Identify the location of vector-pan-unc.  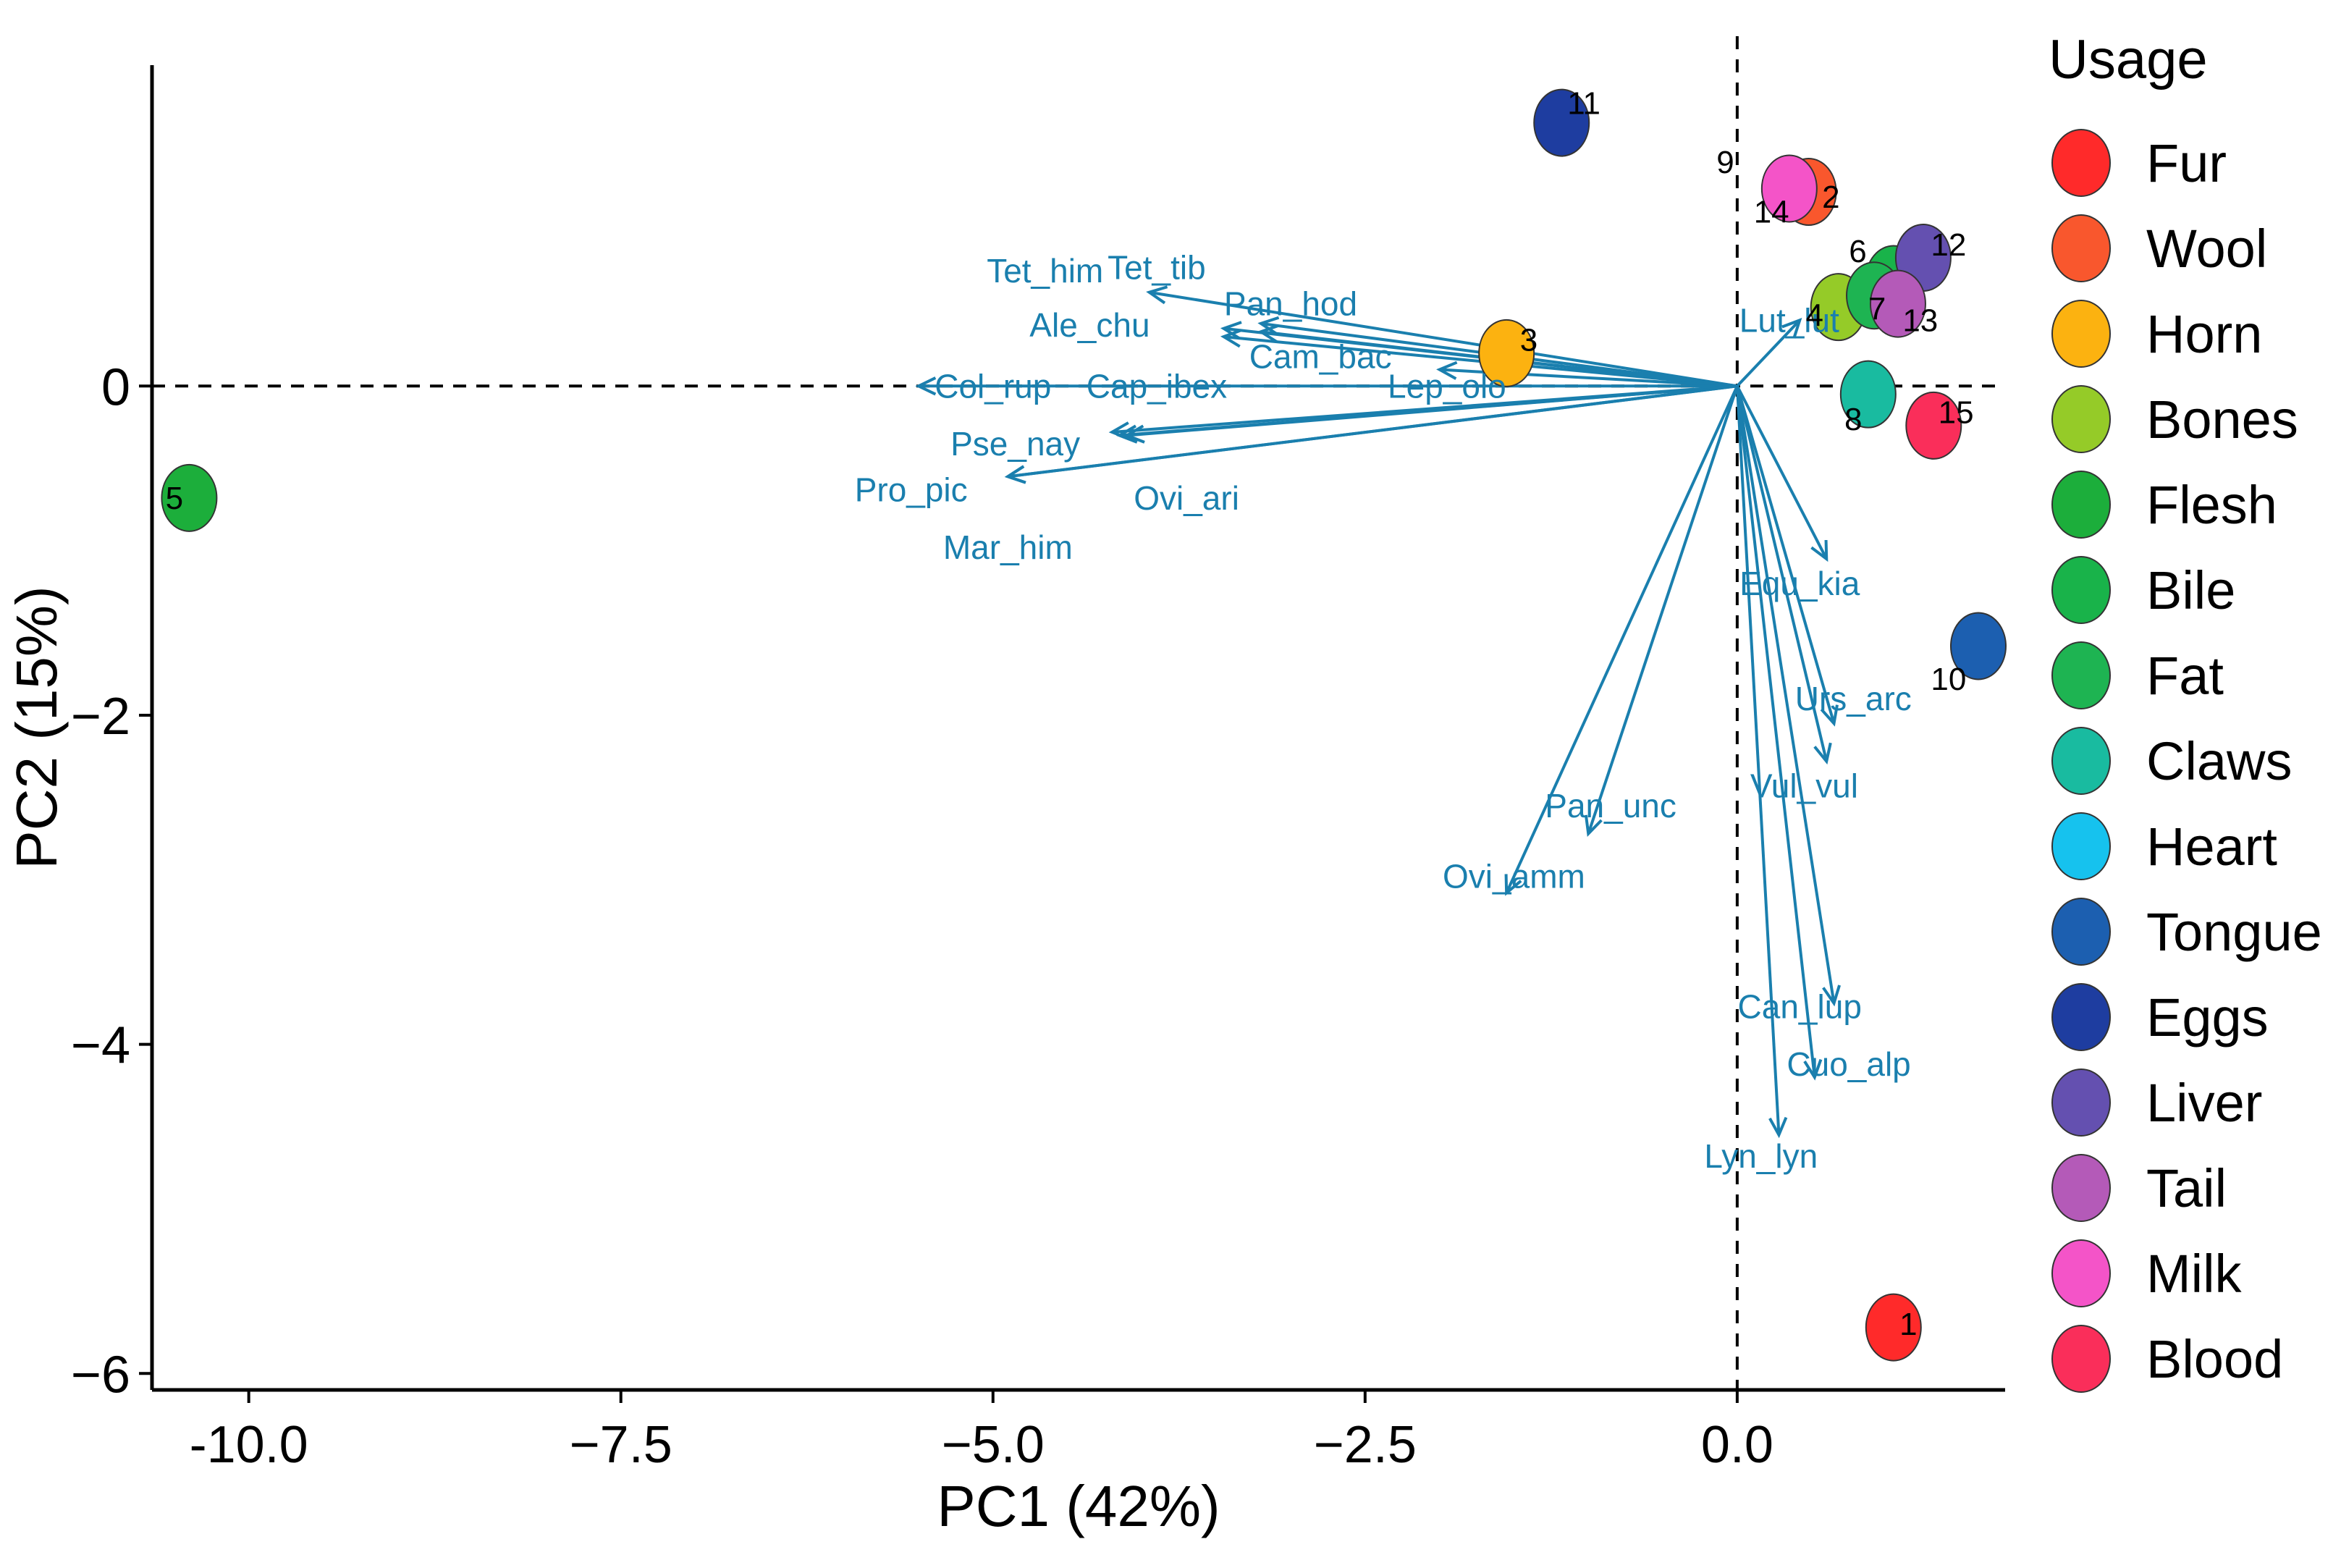
(1663, 610).